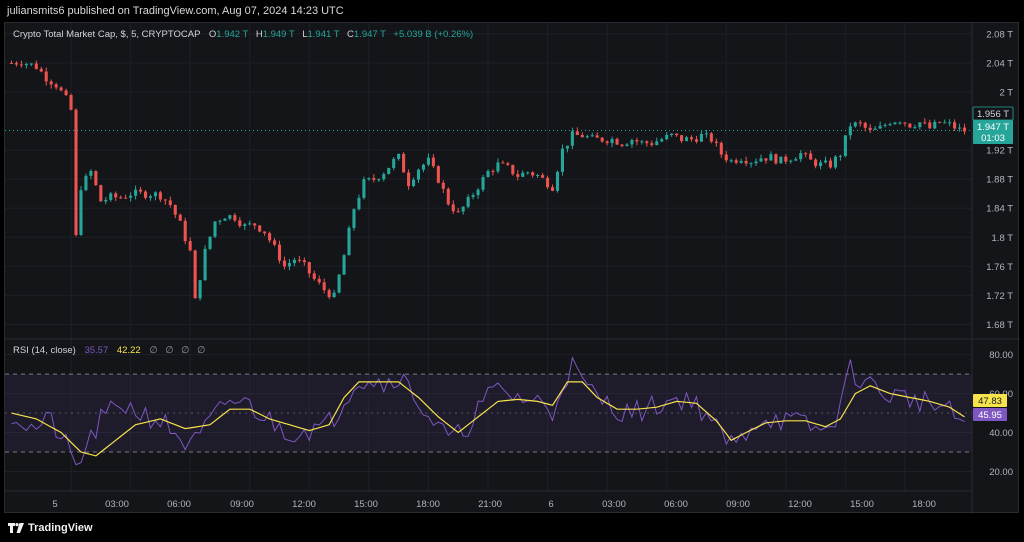 This screenshot has width=1024, height=542. Describe the element at coordinates (614, 504) in the screenshot. I see `time-tick-label: 03:00` at that location.